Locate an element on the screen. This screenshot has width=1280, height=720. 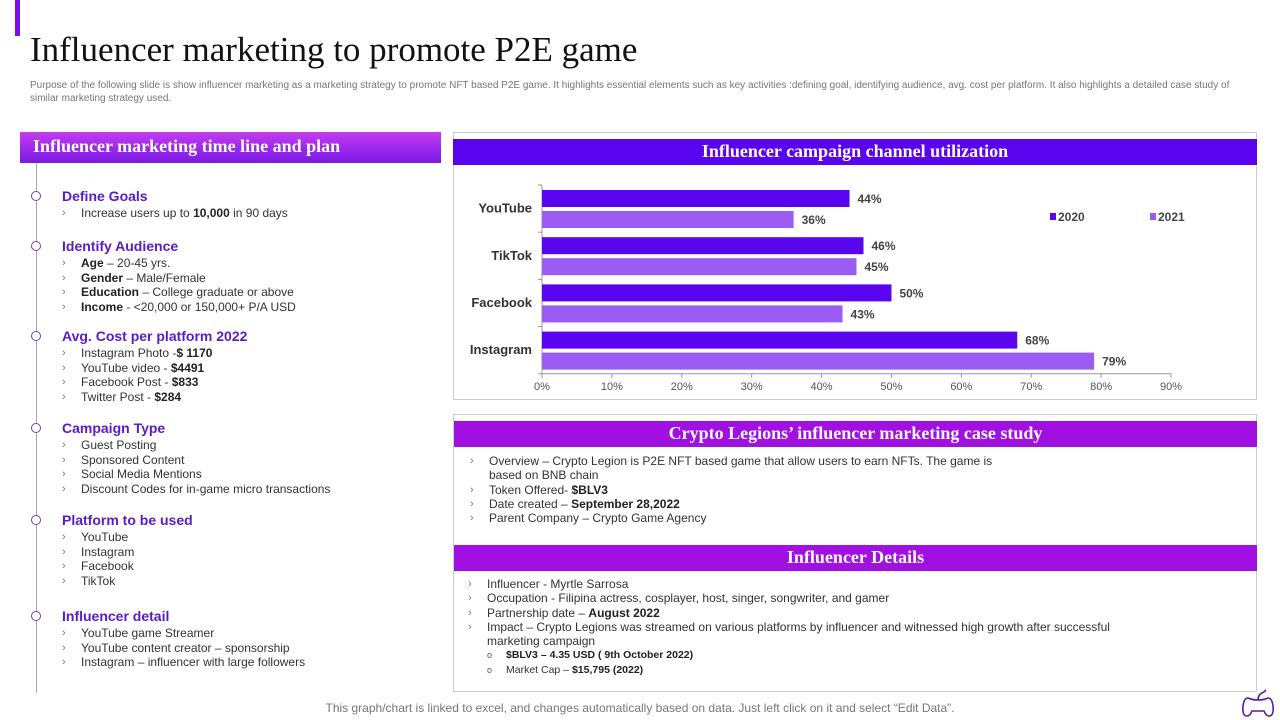
text-segment: Sponsored Content is located at coordinates (133, 459).